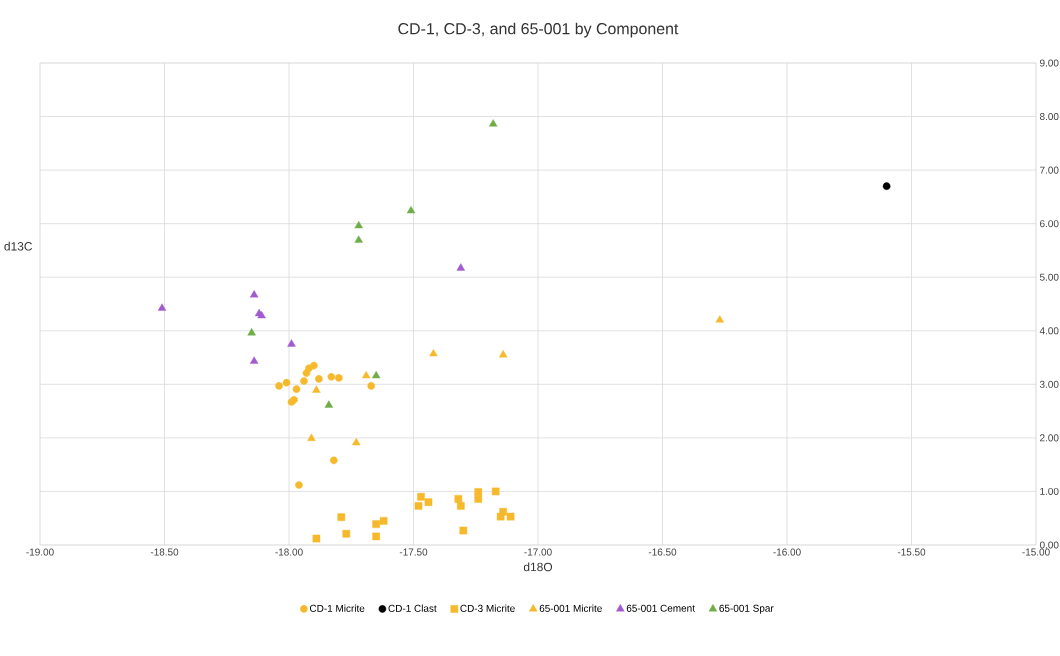  I want to click on y-tick-label: 2.00, so click(1049, 438).